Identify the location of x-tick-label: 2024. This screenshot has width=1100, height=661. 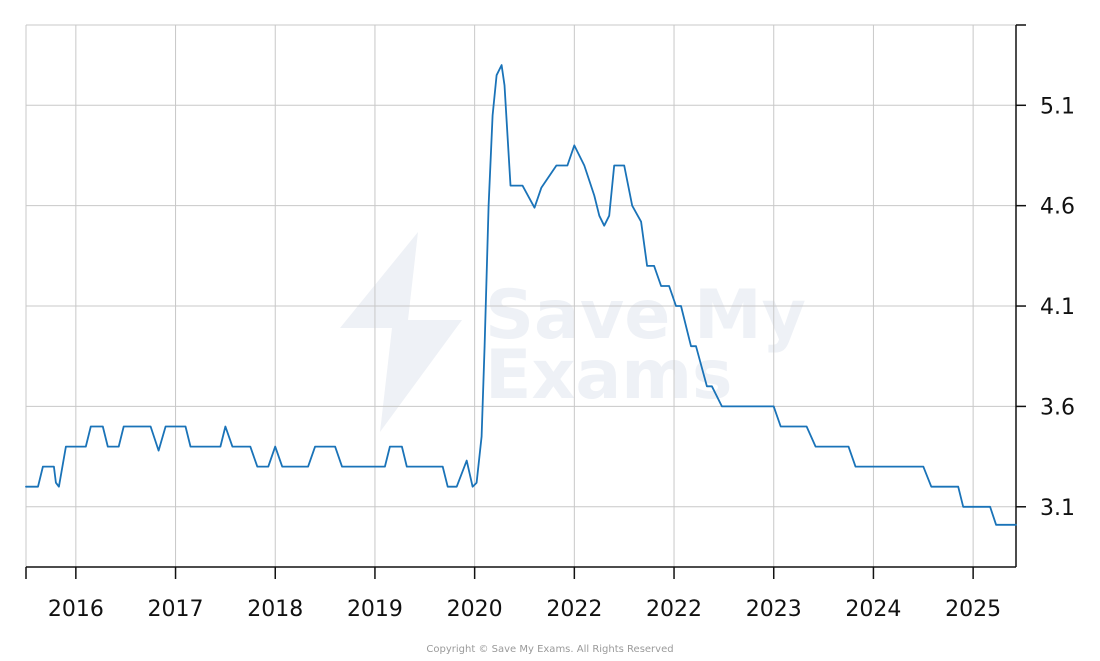
(873, 609).